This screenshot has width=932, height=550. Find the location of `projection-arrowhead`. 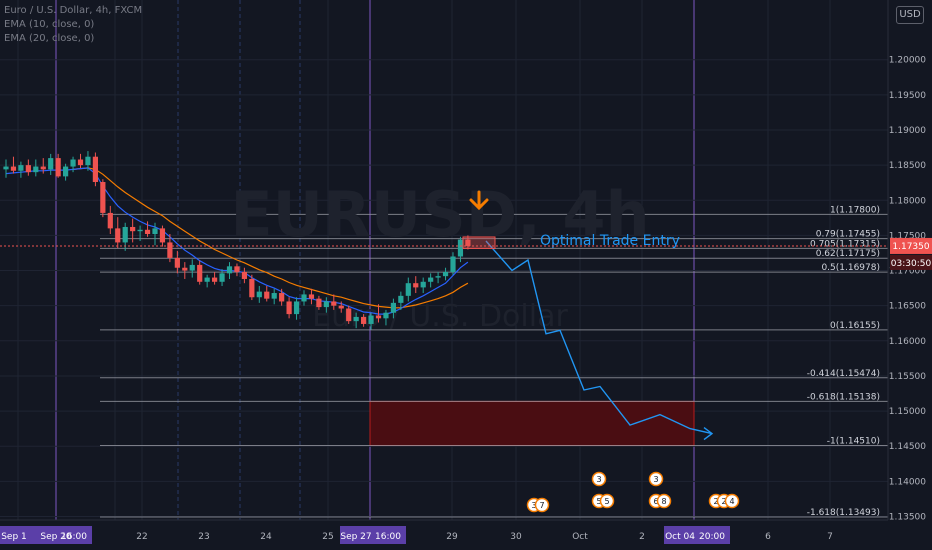

projection-arrowhead is located at coordinates (708, 434).